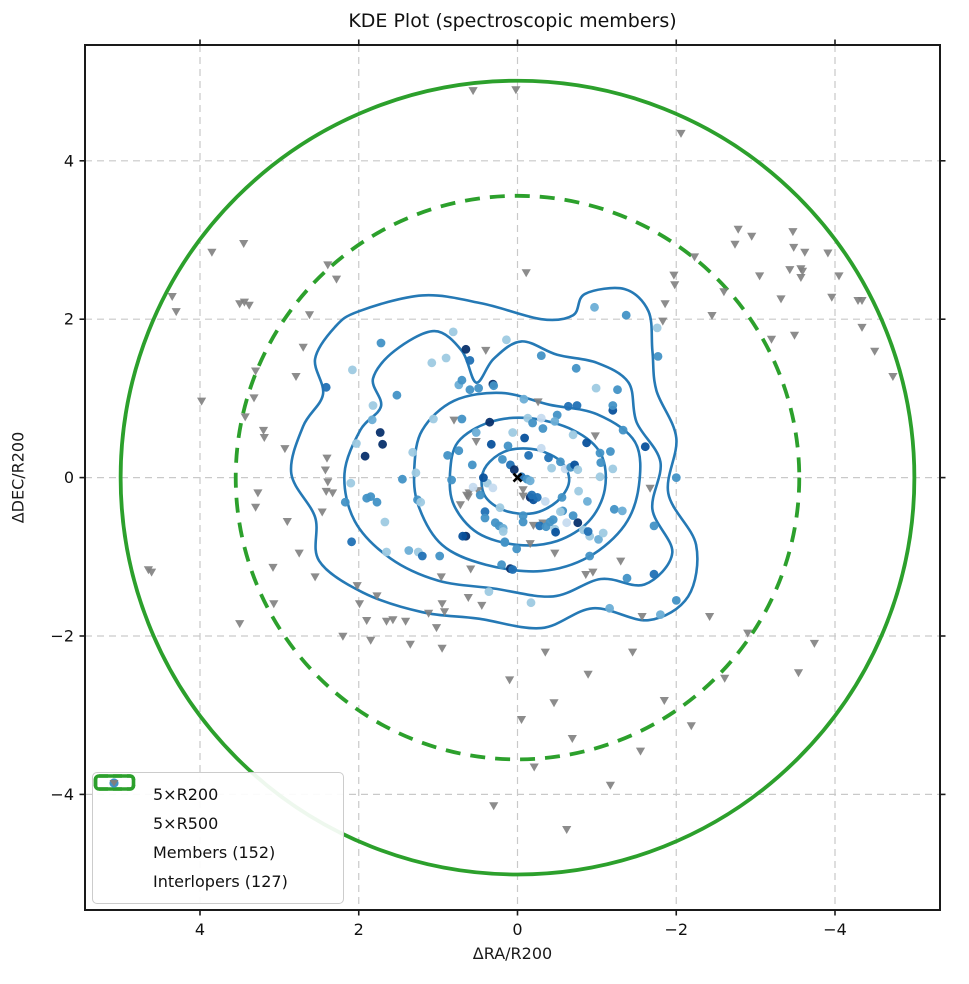 Image resolution: width=969 pixels, height=984 pixels. Describe the element at coordinates (200, 929) in the screenshot. I see `x-tick-label: 4` at that location.